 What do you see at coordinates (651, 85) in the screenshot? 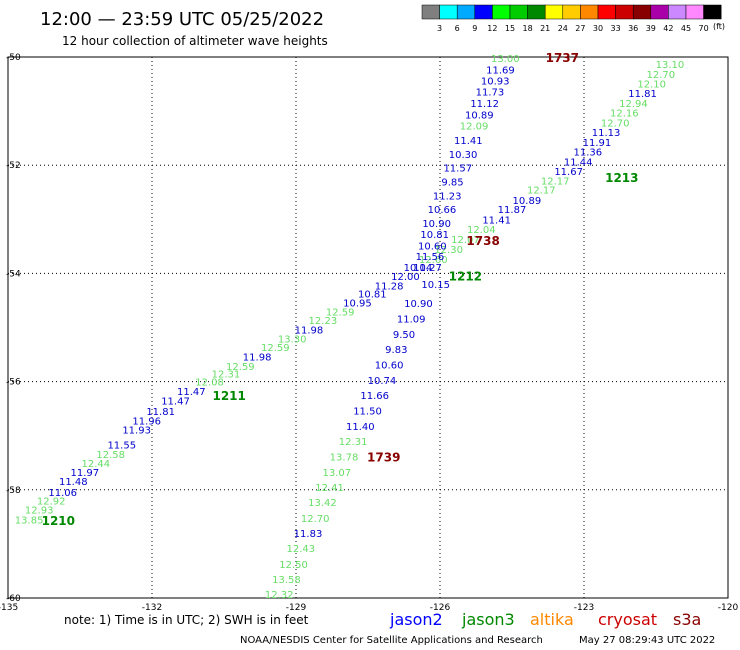
I see `wave-height-label: 12.10` at bounding box center [651, 85].